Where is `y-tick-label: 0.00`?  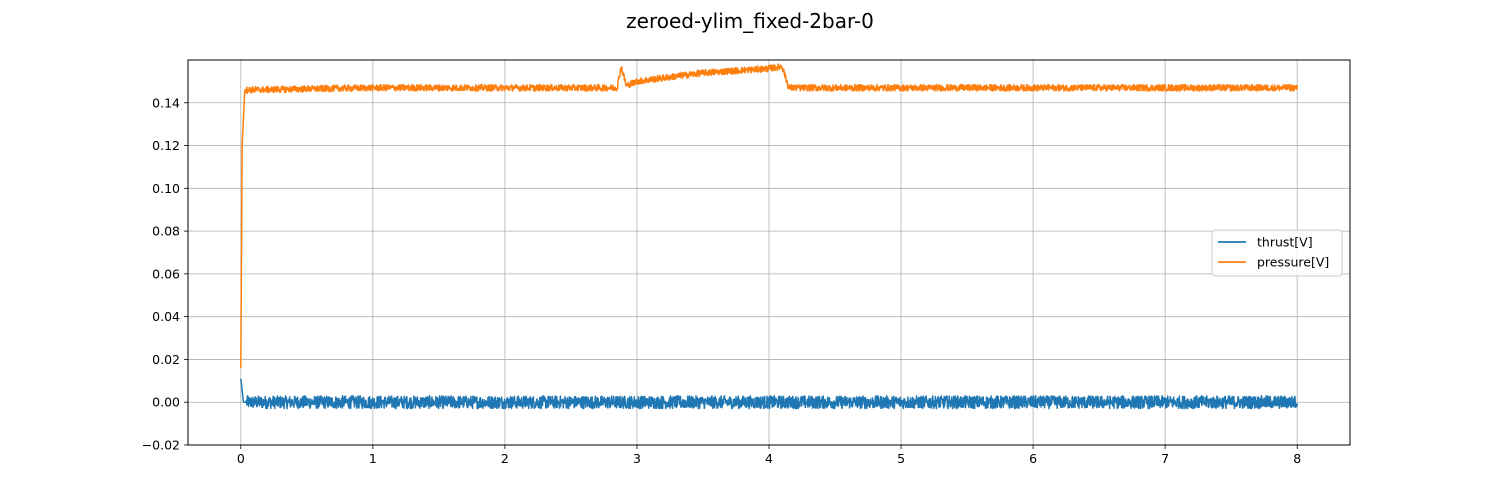 y-tick-label: 0.00 is located at coordinates (166, 402).